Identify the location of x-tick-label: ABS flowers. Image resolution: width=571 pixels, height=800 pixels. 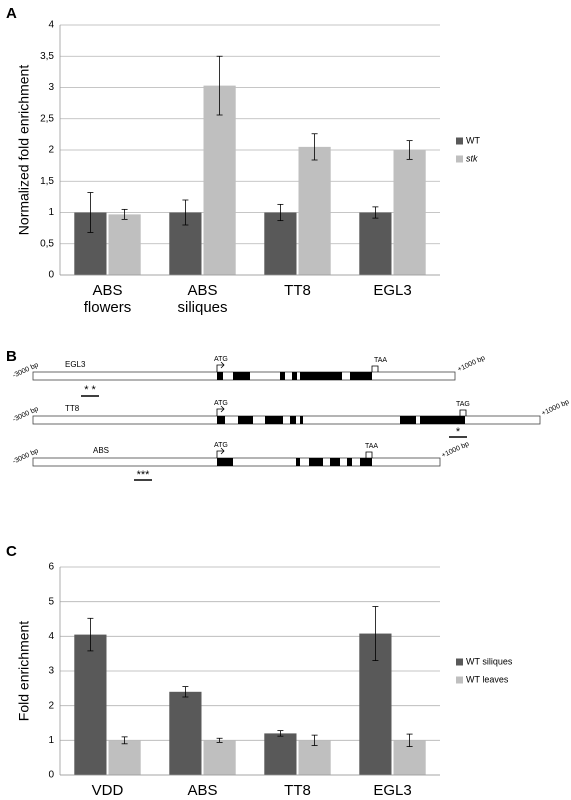
(108, 299).